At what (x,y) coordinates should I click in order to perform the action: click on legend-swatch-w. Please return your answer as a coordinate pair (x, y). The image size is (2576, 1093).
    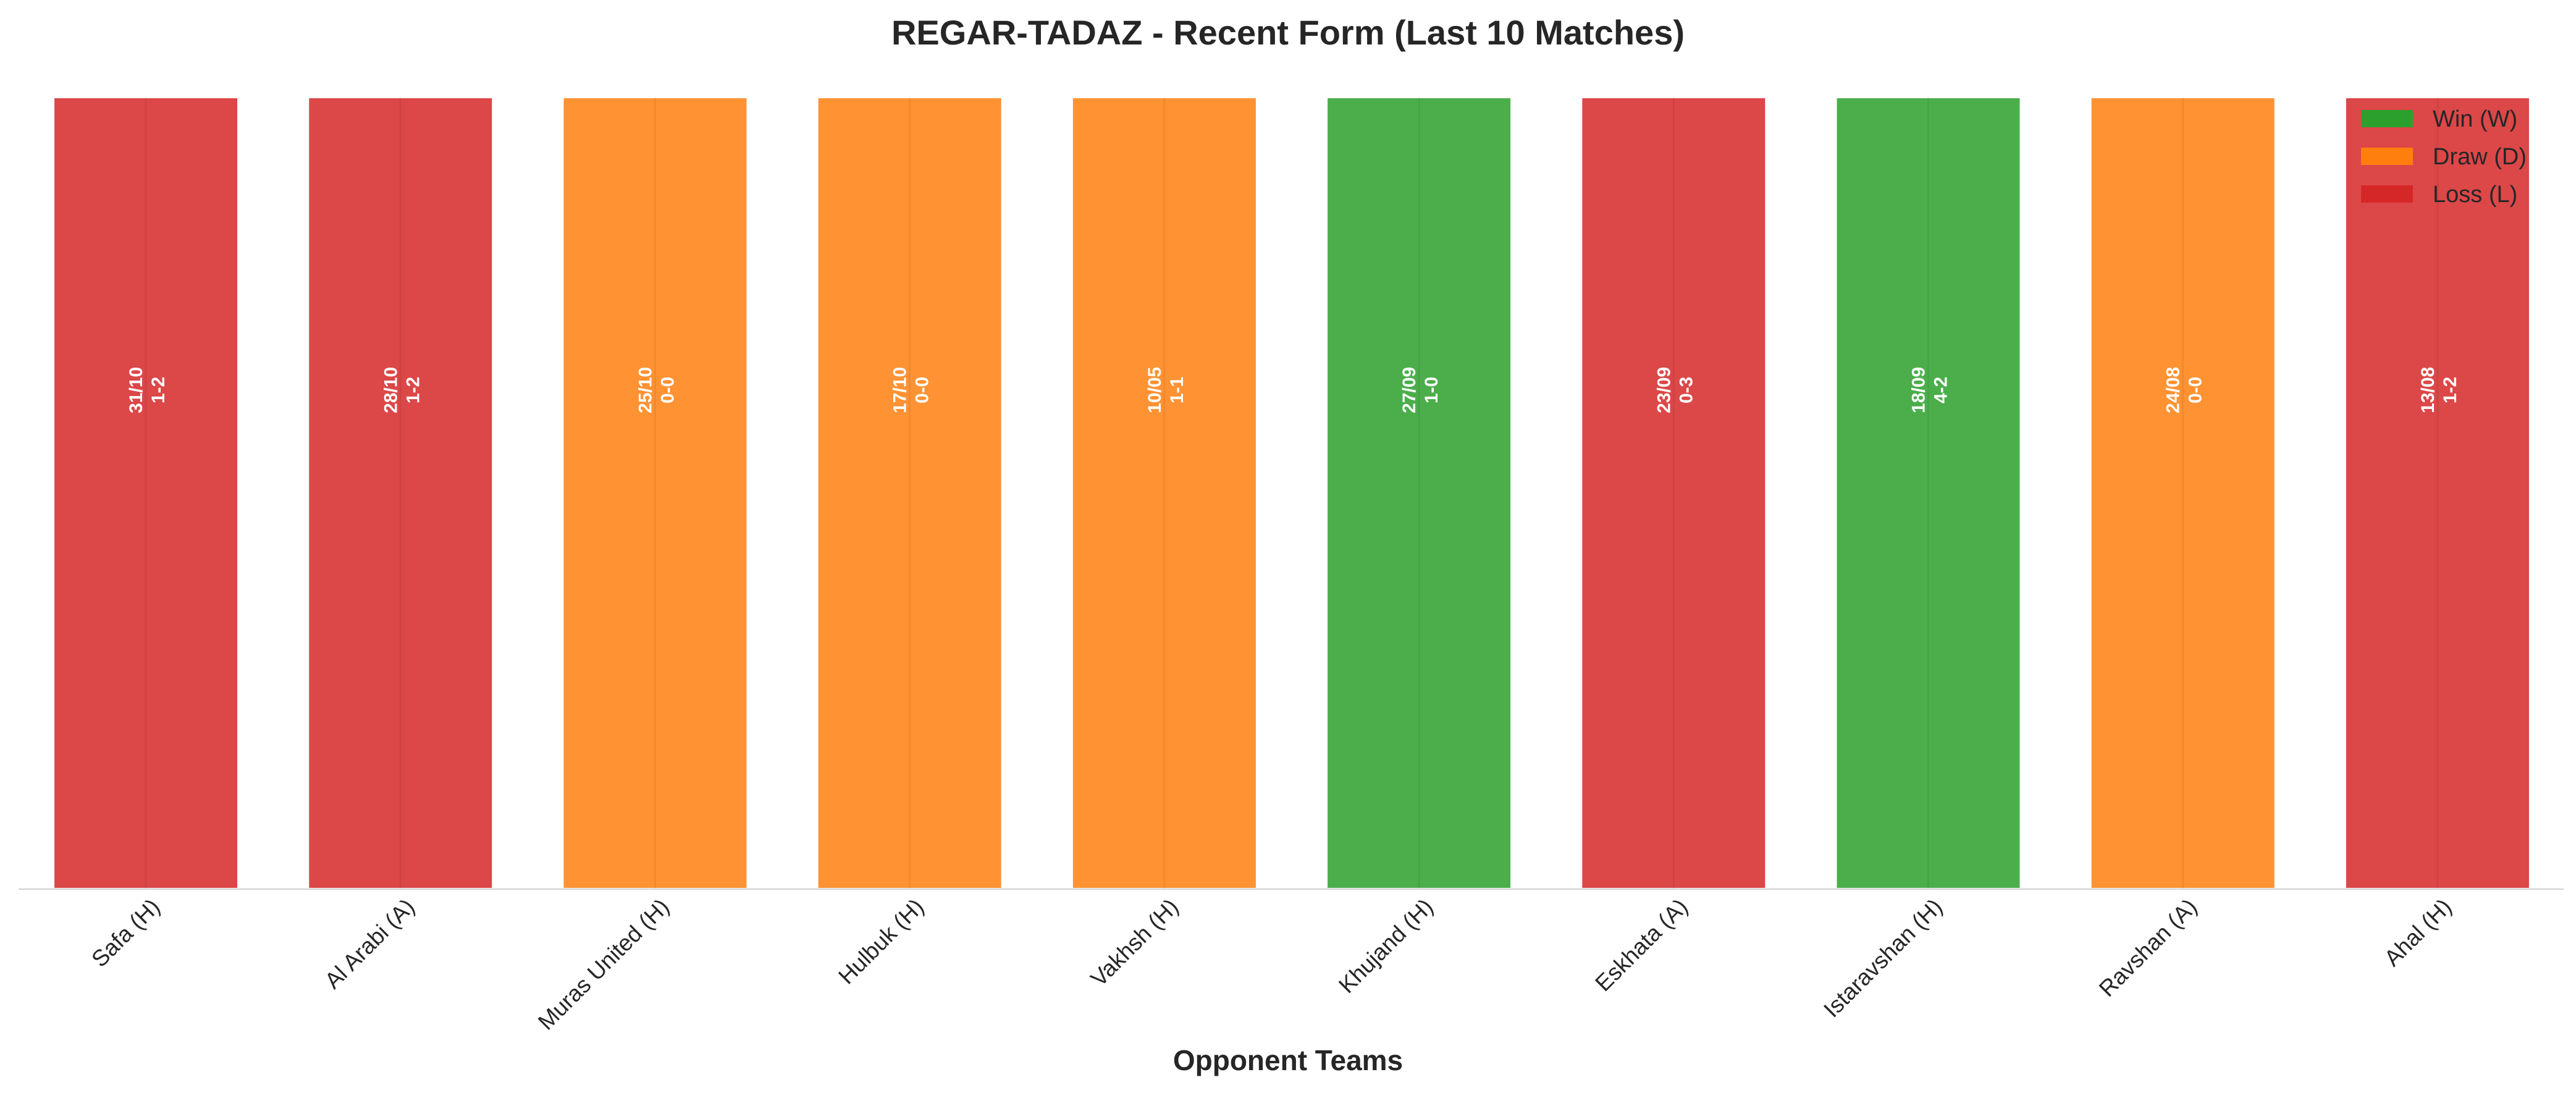
    Looking at the image, I should click on (2387, 119).